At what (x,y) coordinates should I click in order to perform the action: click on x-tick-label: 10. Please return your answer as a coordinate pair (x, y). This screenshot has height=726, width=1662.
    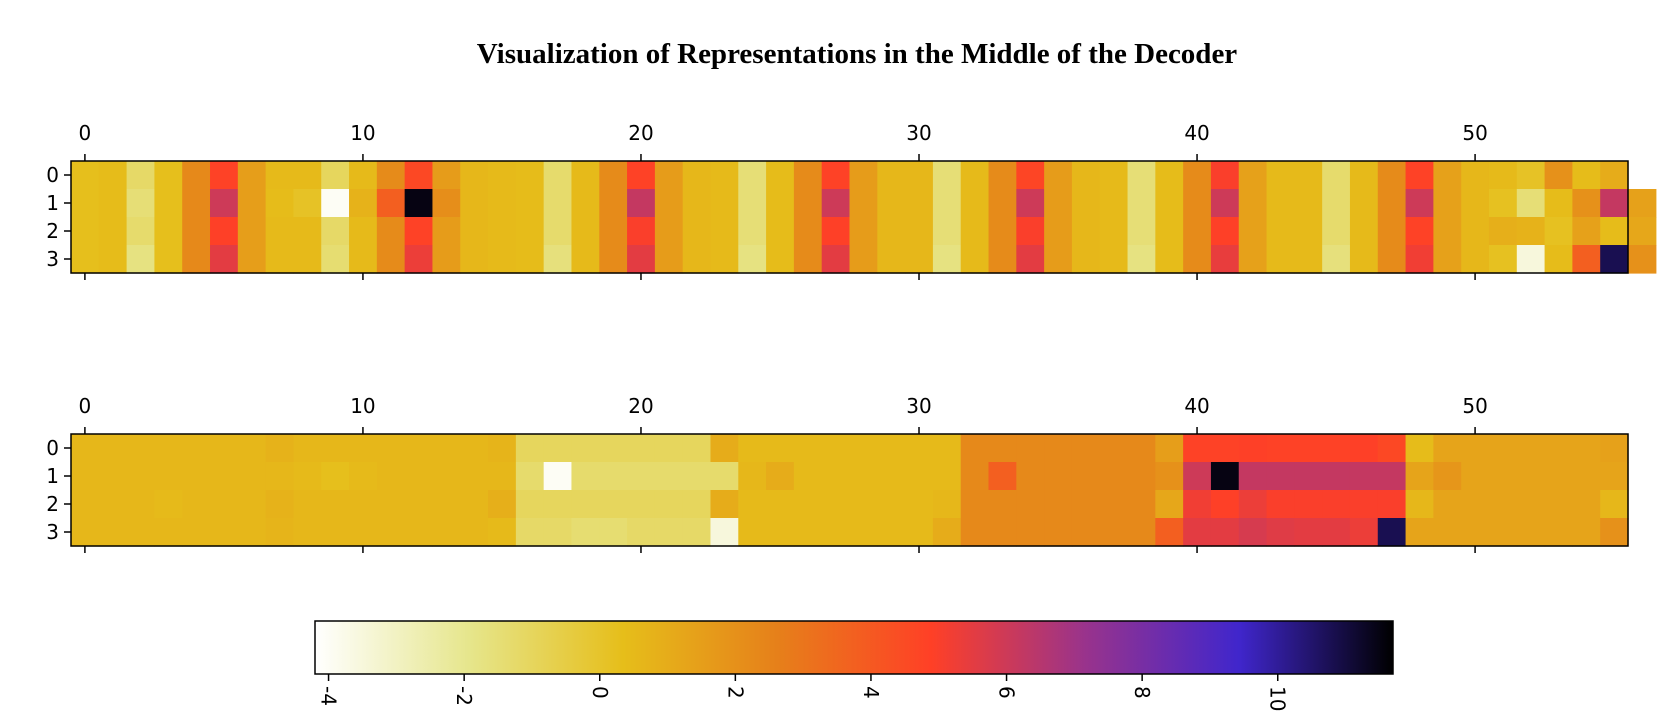
    Looking at the image, I should click on (362, 133).